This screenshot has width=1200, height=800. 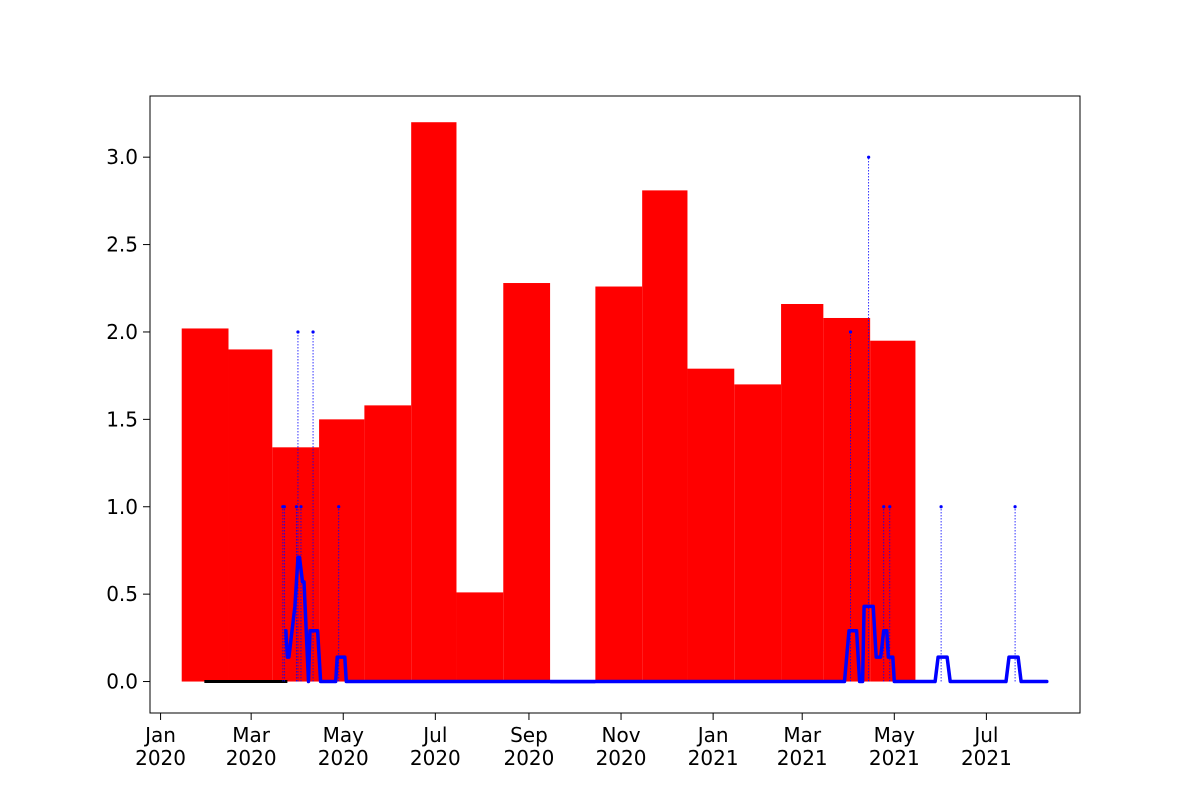 I want to click on y-axis: 0.0 0.5 1.0 1.5 2.0 2.5 3.0, so click(x=128, y=419).